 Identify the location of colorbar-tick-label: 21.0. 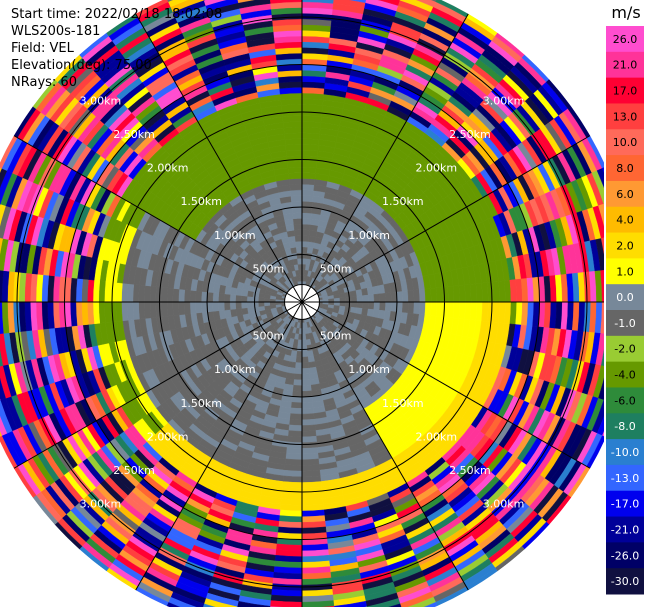
(625, 65).